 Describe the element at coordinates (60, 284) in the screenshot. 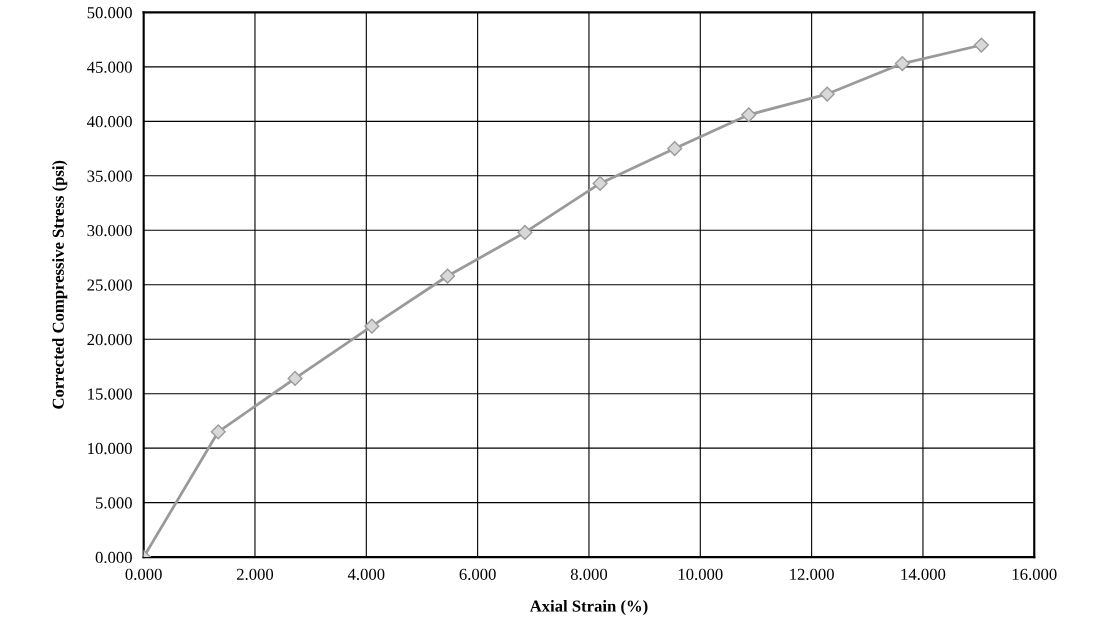

I see `y-axis-title: Corrected Compressive Stress (psi)` at that location.